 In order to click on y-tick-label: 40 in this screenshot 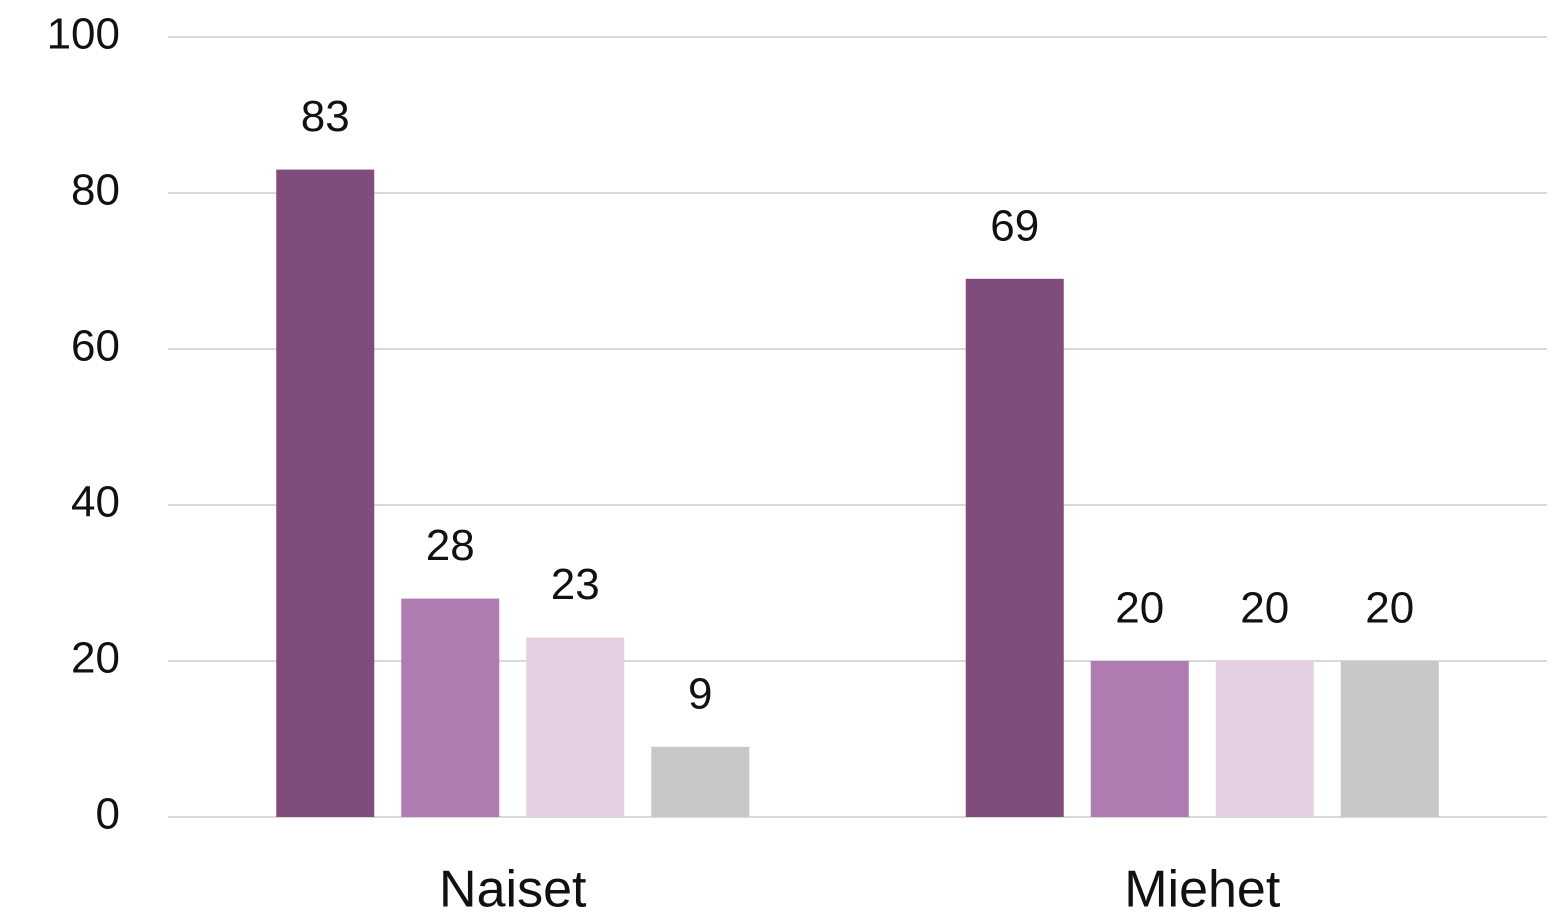, I will do `click(95, 502)`.